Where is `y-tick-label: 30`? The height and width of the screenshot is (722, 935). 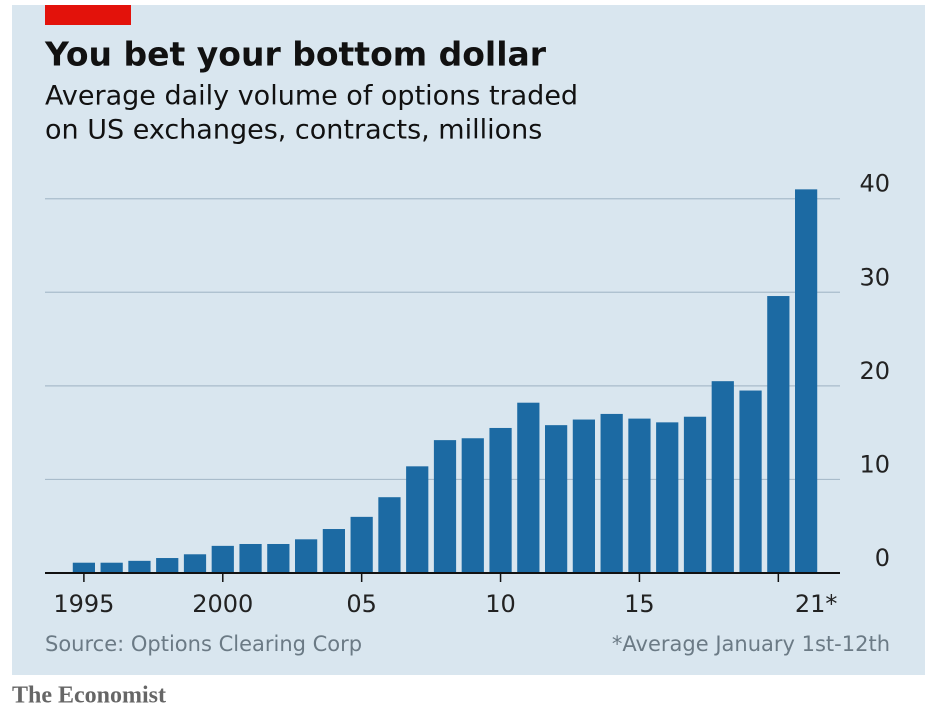 y-tick-label: 30 is located at coordinates (874, 277).